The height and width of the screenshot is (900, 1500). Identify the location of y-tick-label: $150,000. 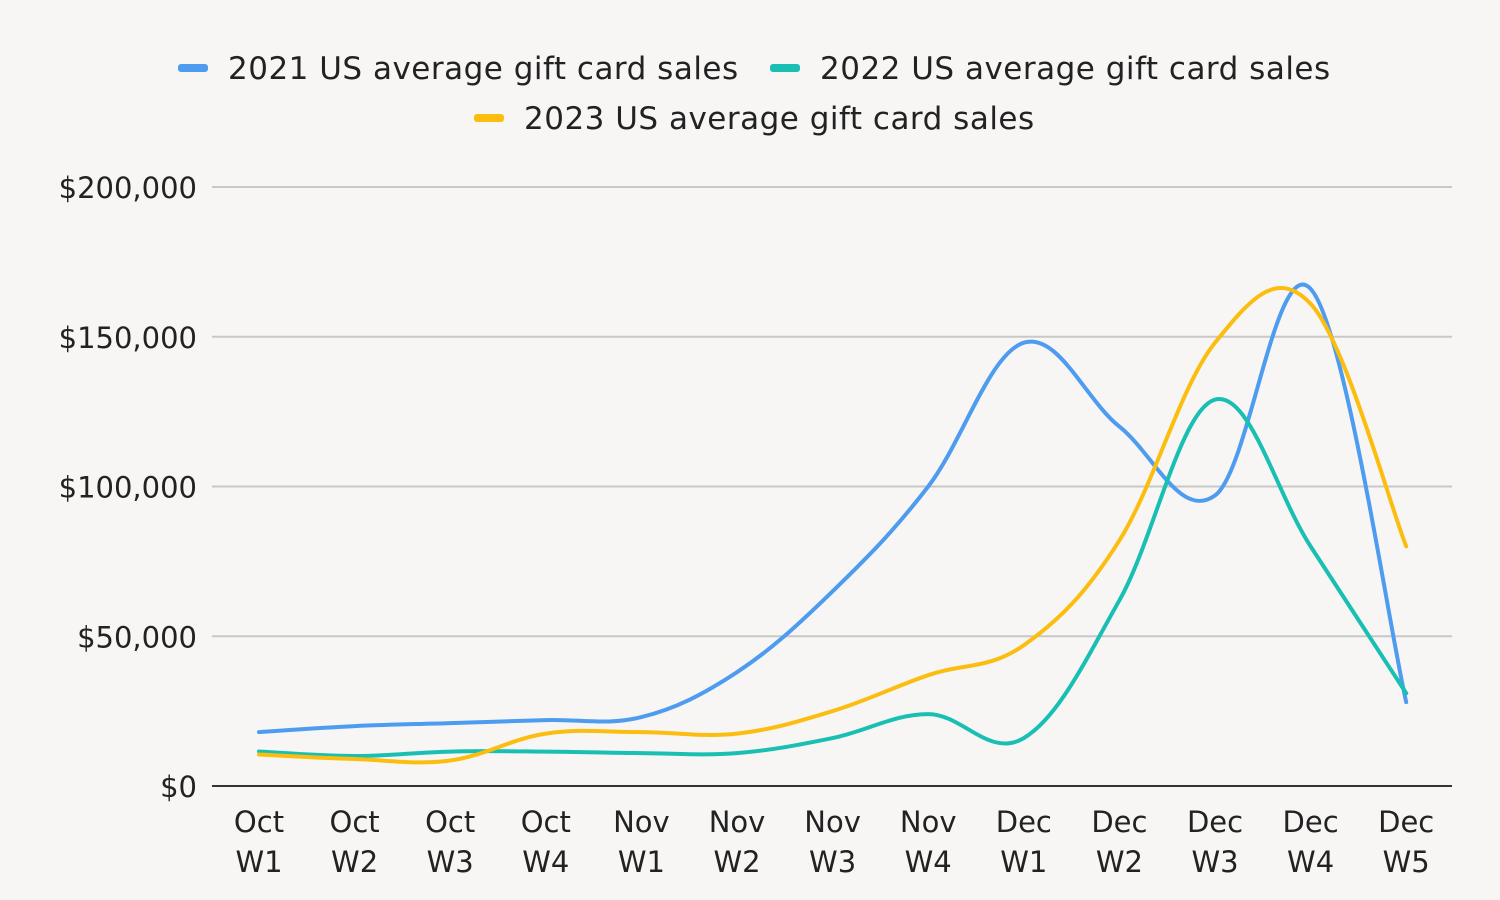
(128, 338).